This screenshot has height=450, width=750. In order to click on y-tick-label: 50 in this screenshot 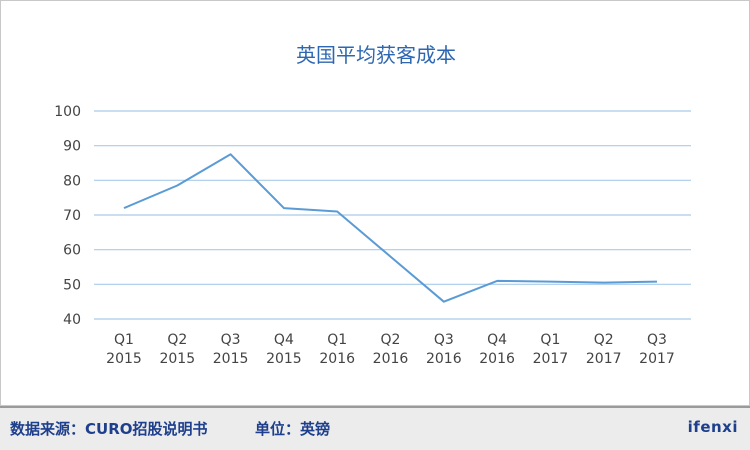, I will do `click(72, 285)`.